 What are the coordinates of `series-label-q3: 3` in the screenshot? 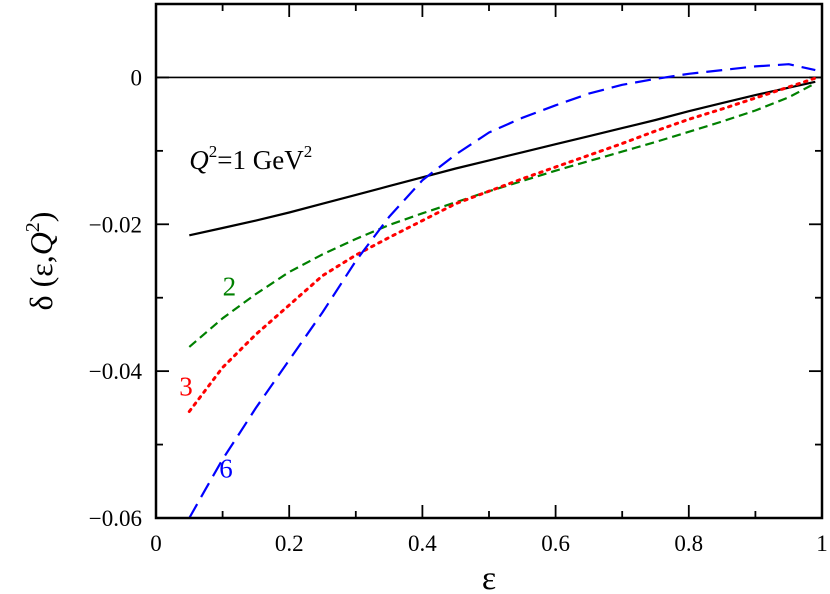 It's located at (186, 386).